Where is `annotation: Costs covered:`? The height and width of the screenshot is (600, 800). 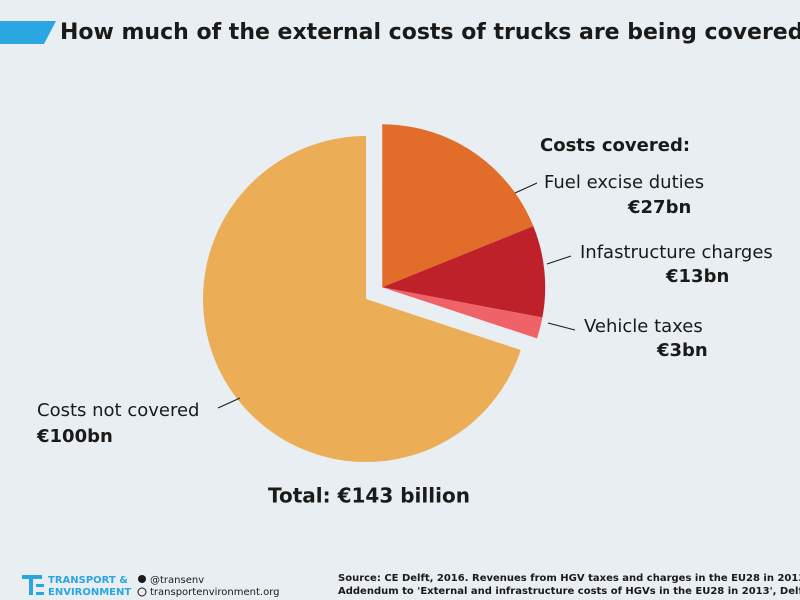 annotation: Costs covered: is located at coordinates (615, 145).